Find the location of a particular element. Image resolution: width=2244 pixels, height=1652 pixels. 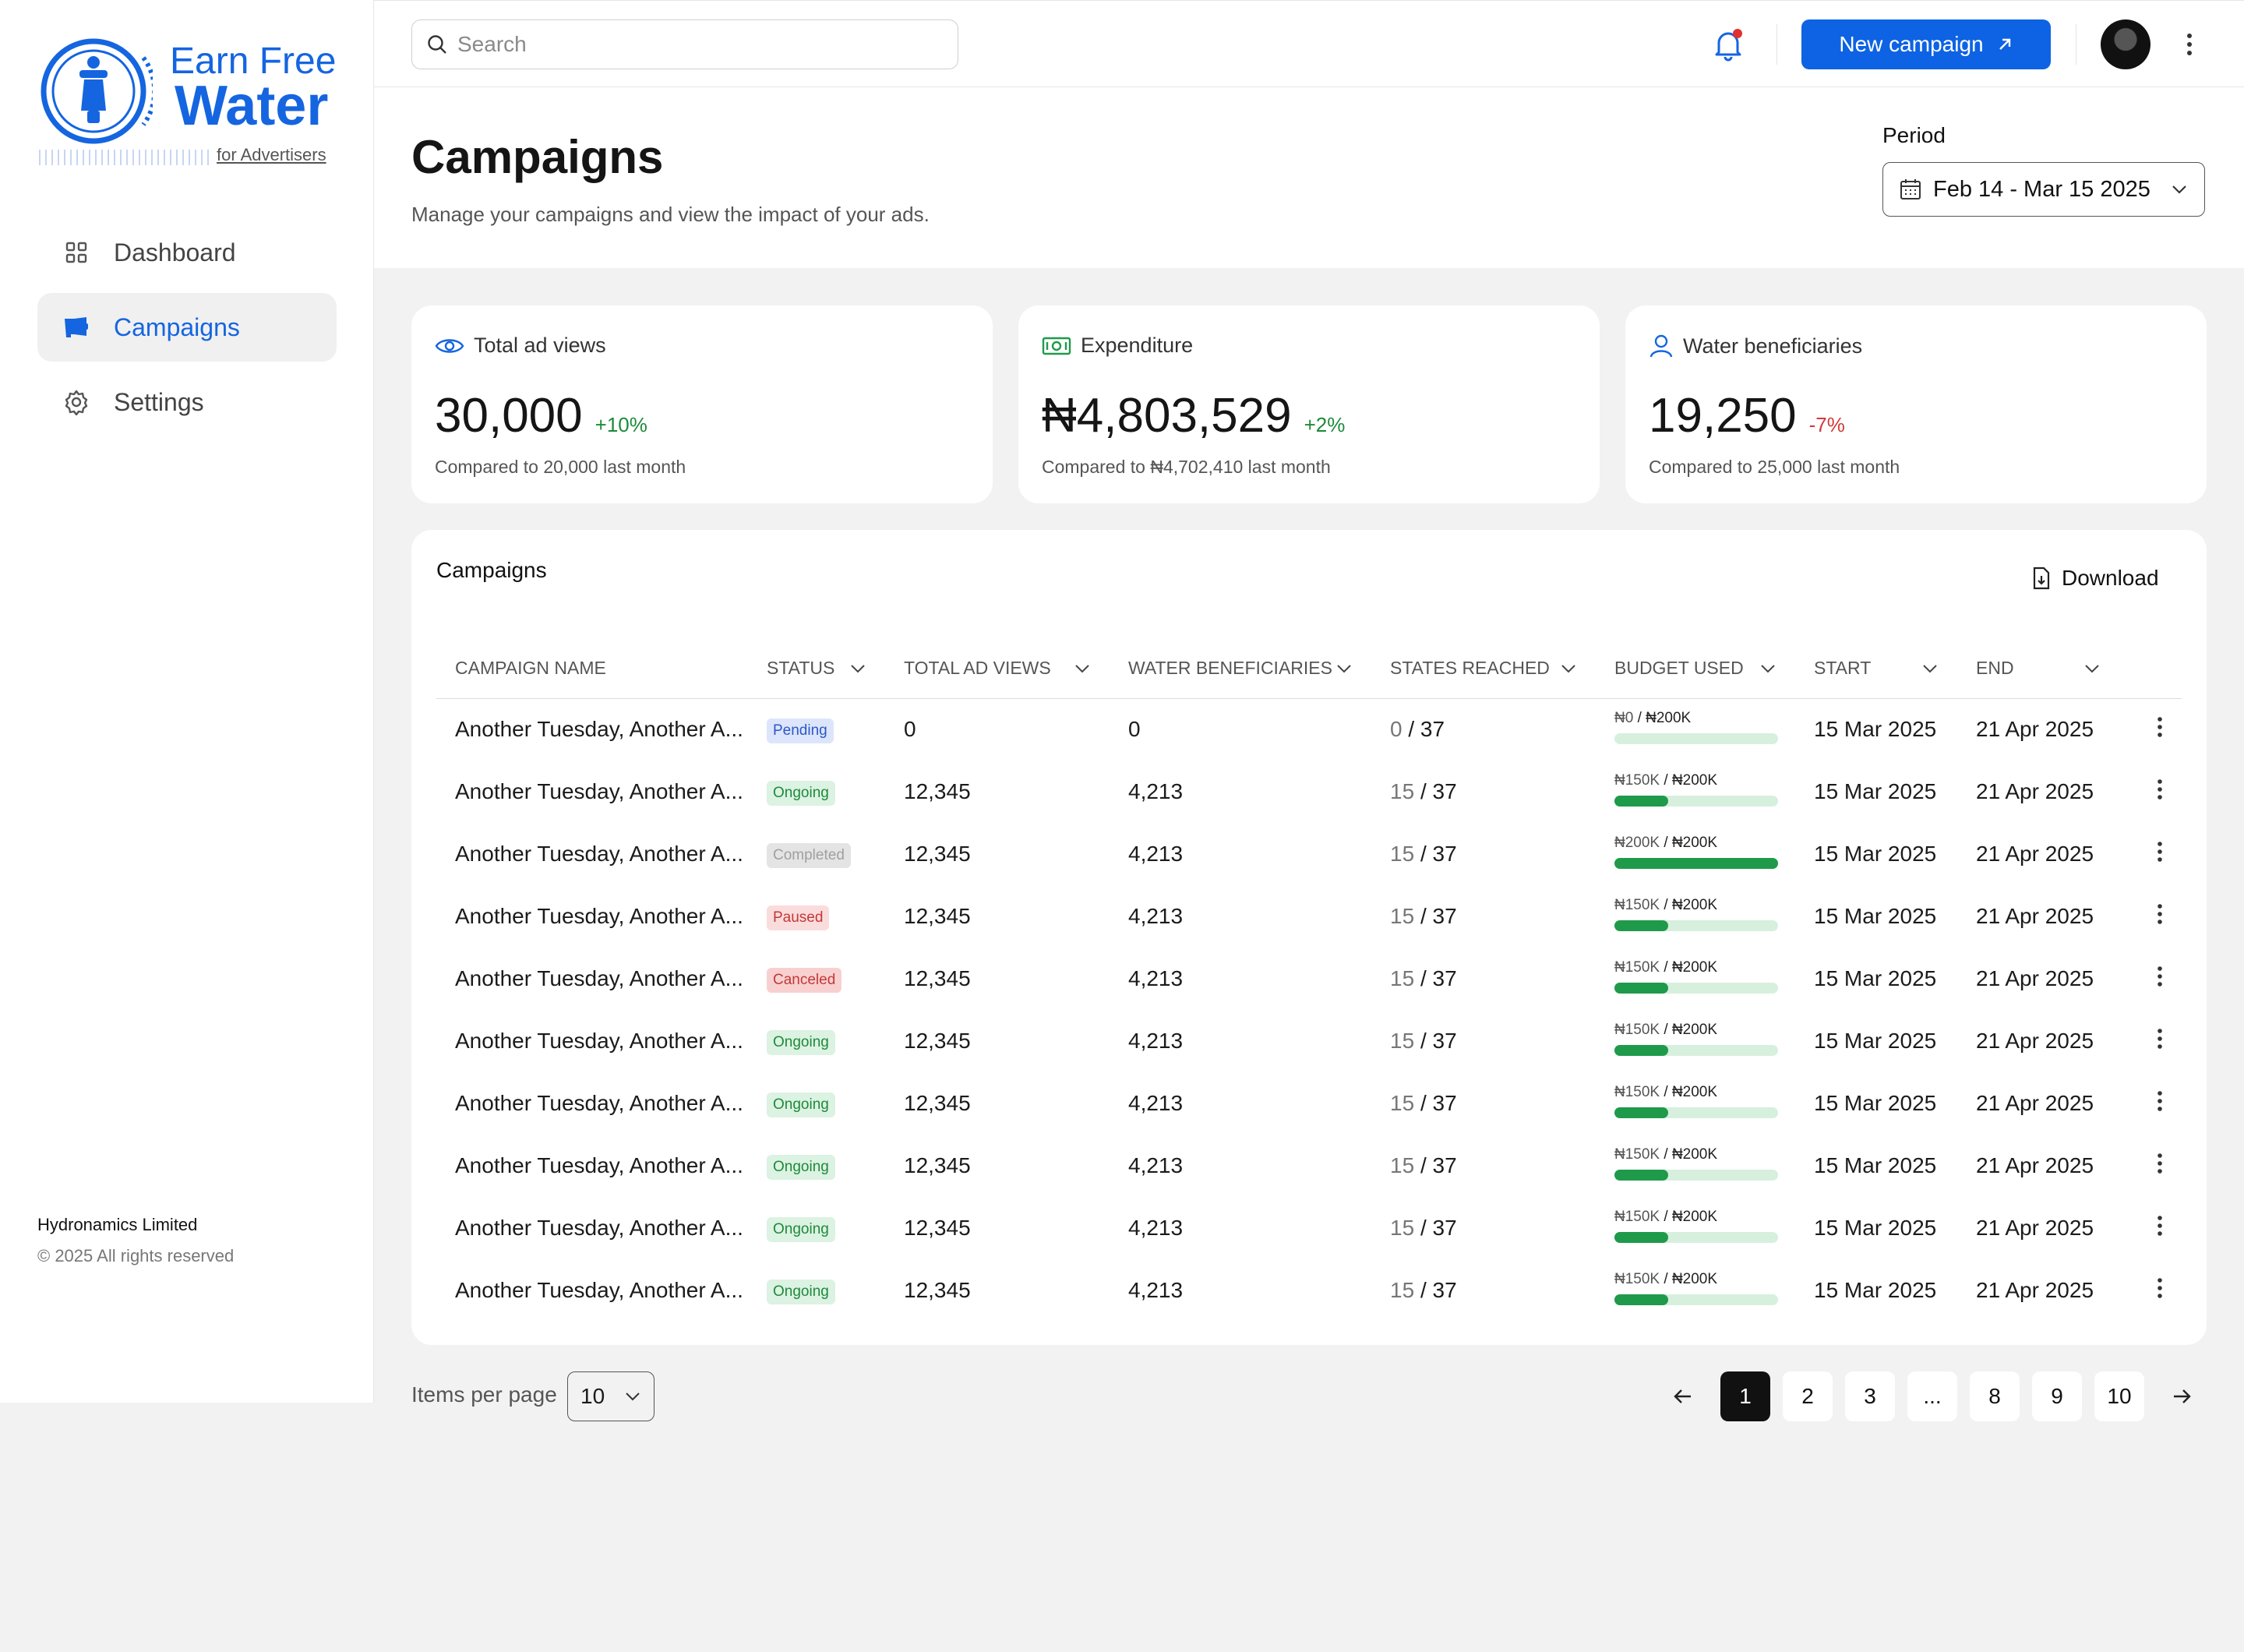

column-header: STATUS is located at coordinates (817, 669).